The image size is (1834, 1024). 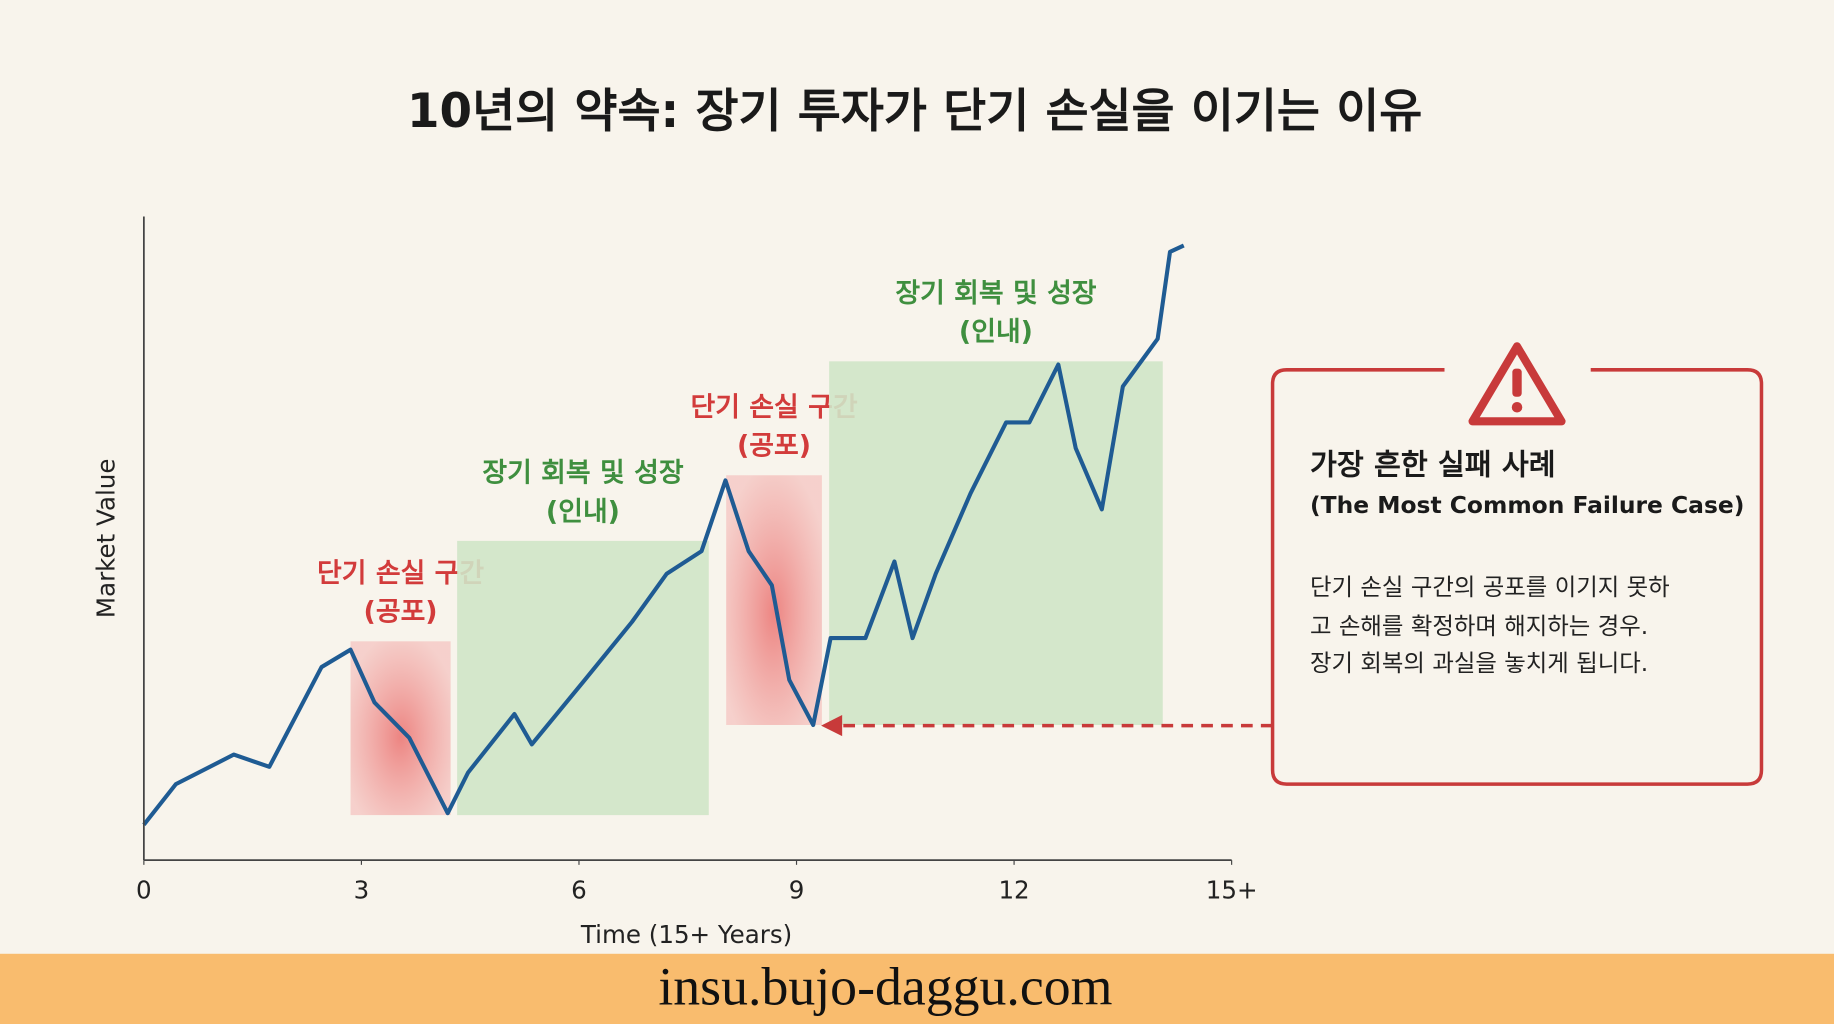 I want to click on callout-box, so click(x=1517, y=577).